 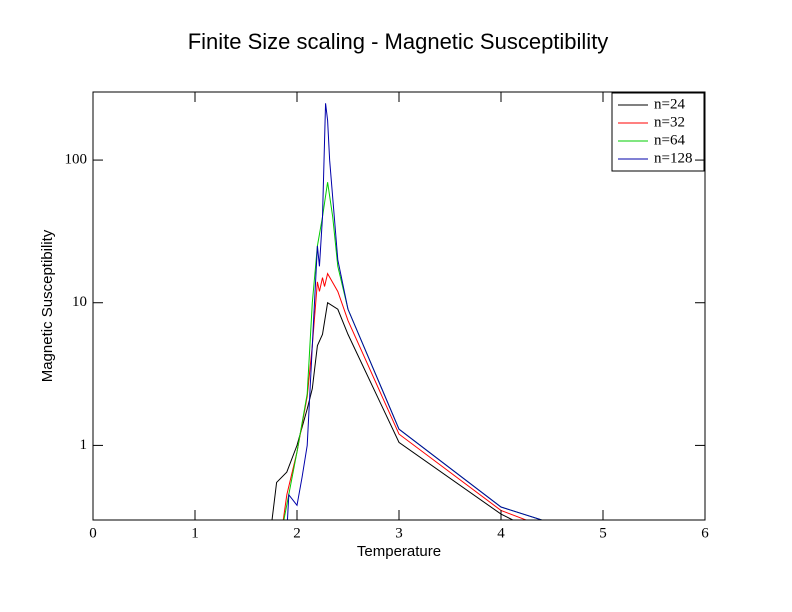 I want to click on x-tick-label: 0, so click(x=93, y=533).